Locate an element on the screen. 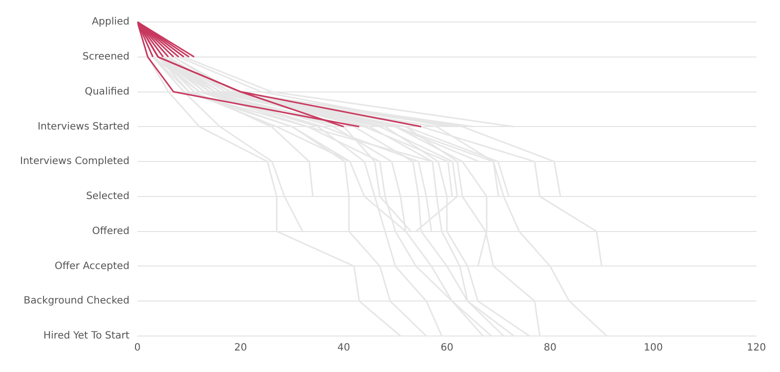 This screenshot has height=372, width=780. y-tick-label: Background Checked is located at coordinates (77, 301).